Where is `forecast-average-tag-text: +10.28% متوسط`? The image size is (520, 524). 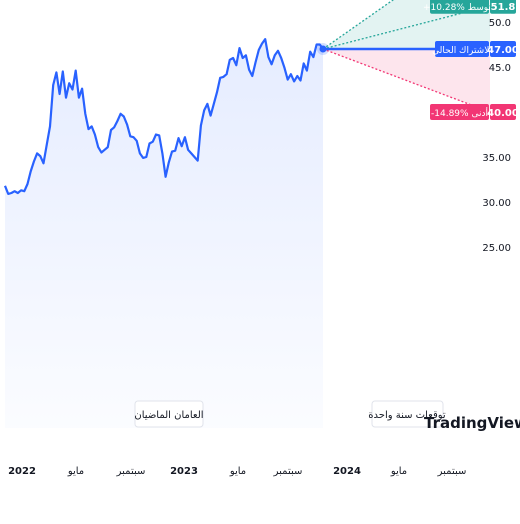 forecast-average-tag-text: +10.28% متوسط is located at coordinates (459, 8).